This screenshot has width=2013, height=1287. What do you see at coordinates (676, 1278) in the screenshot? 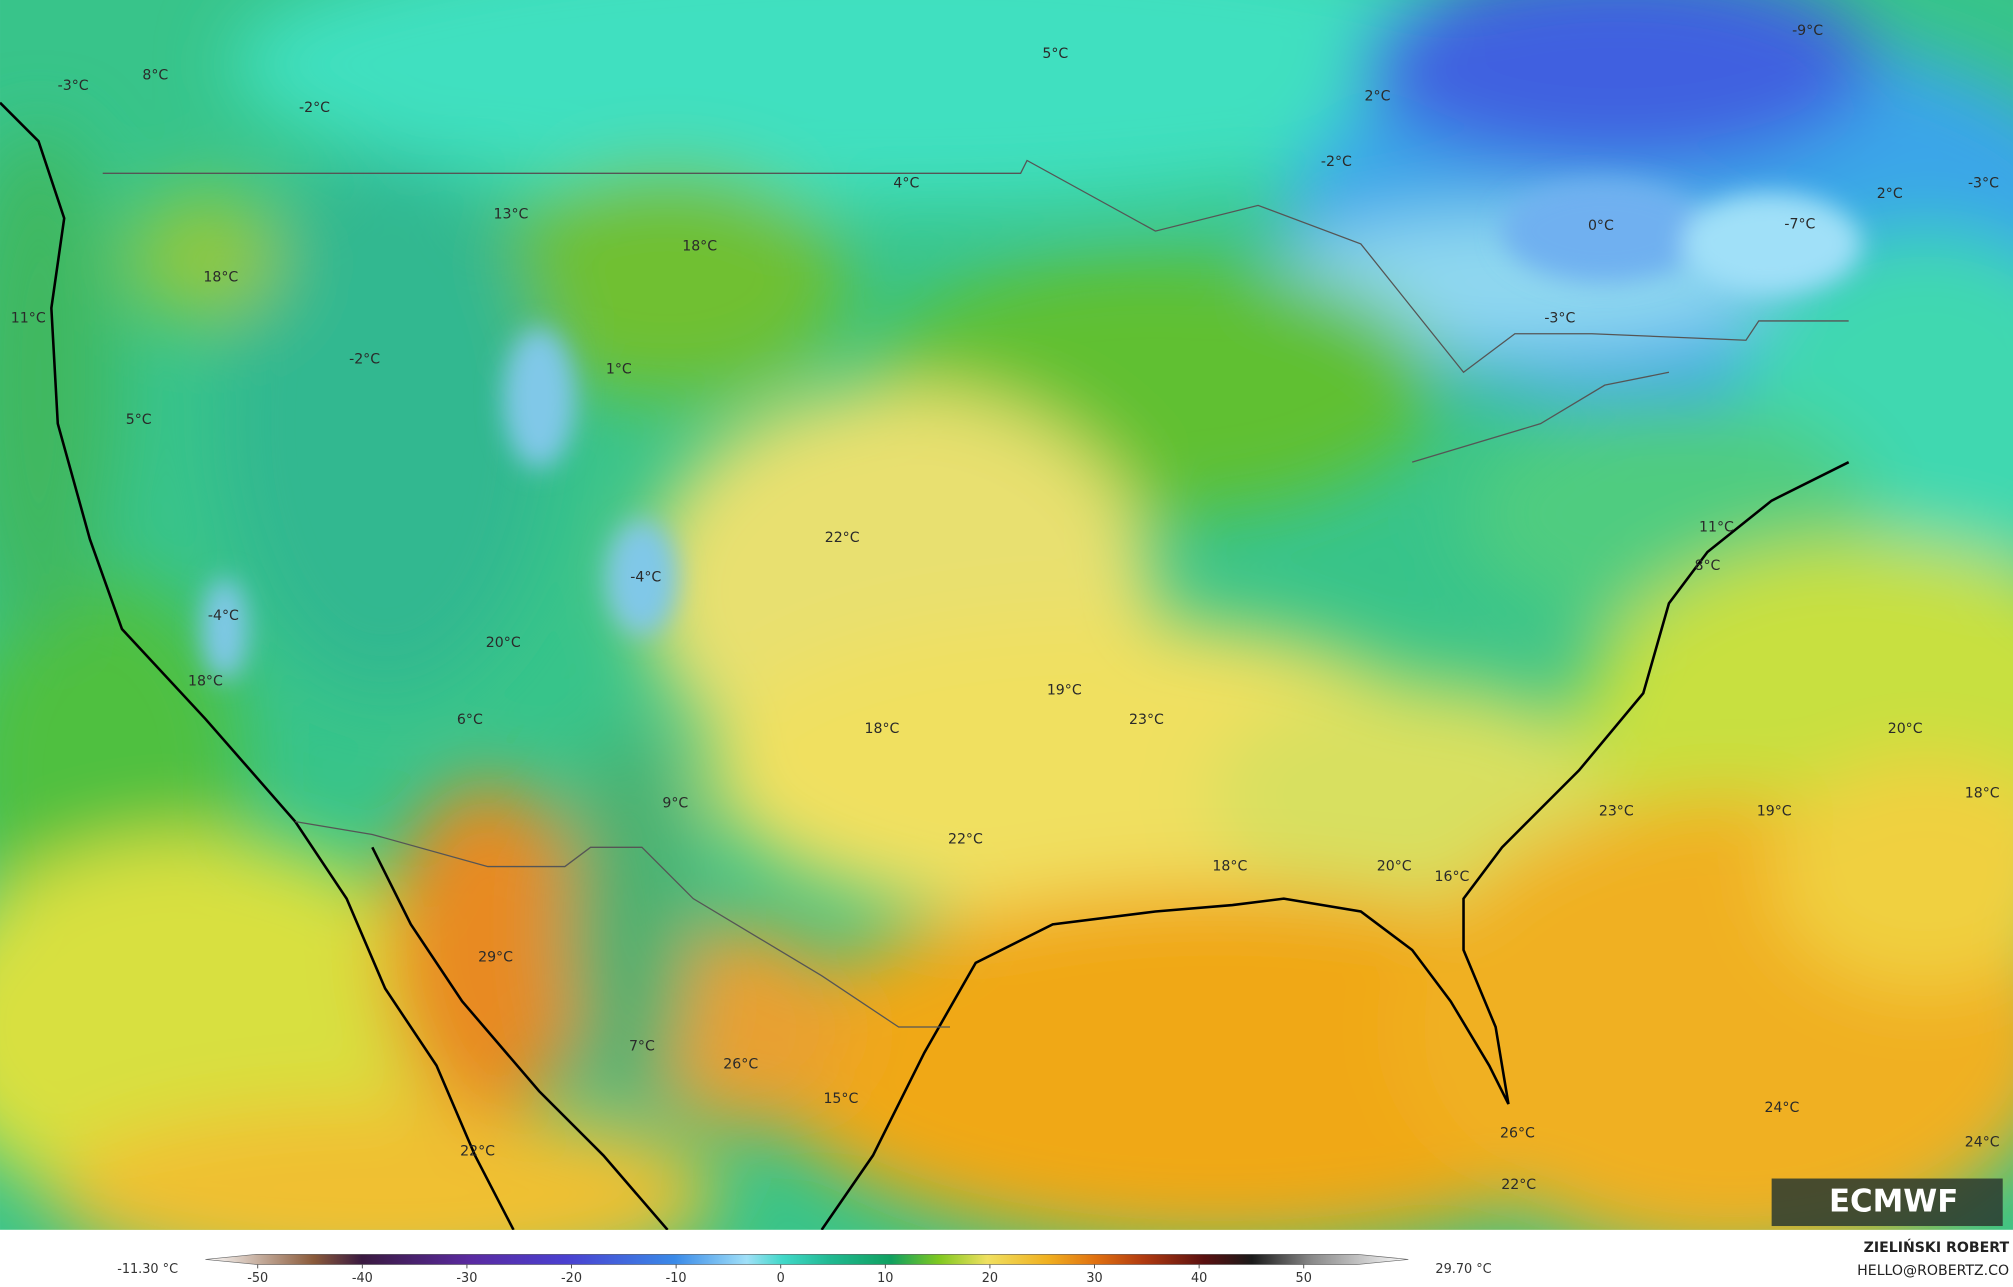
I see `colorbar-tick-label: -10` at bounding box center [676, 1278].